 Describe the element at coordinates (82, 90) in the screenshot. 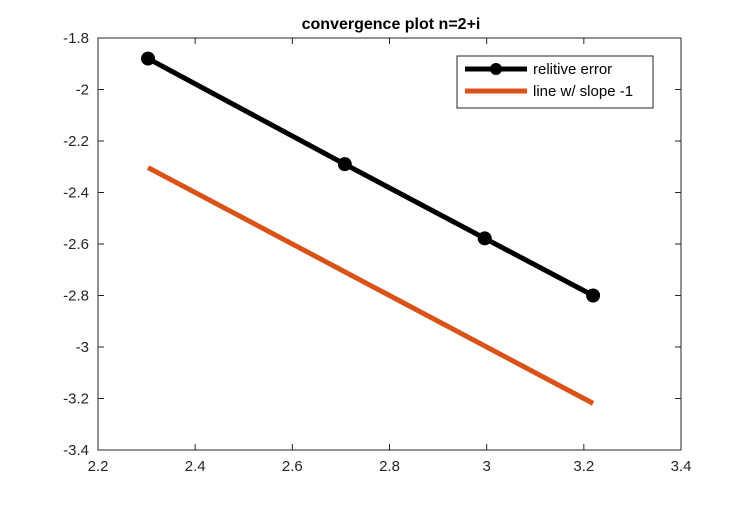

I see `y-tick-label: -2` at that location.